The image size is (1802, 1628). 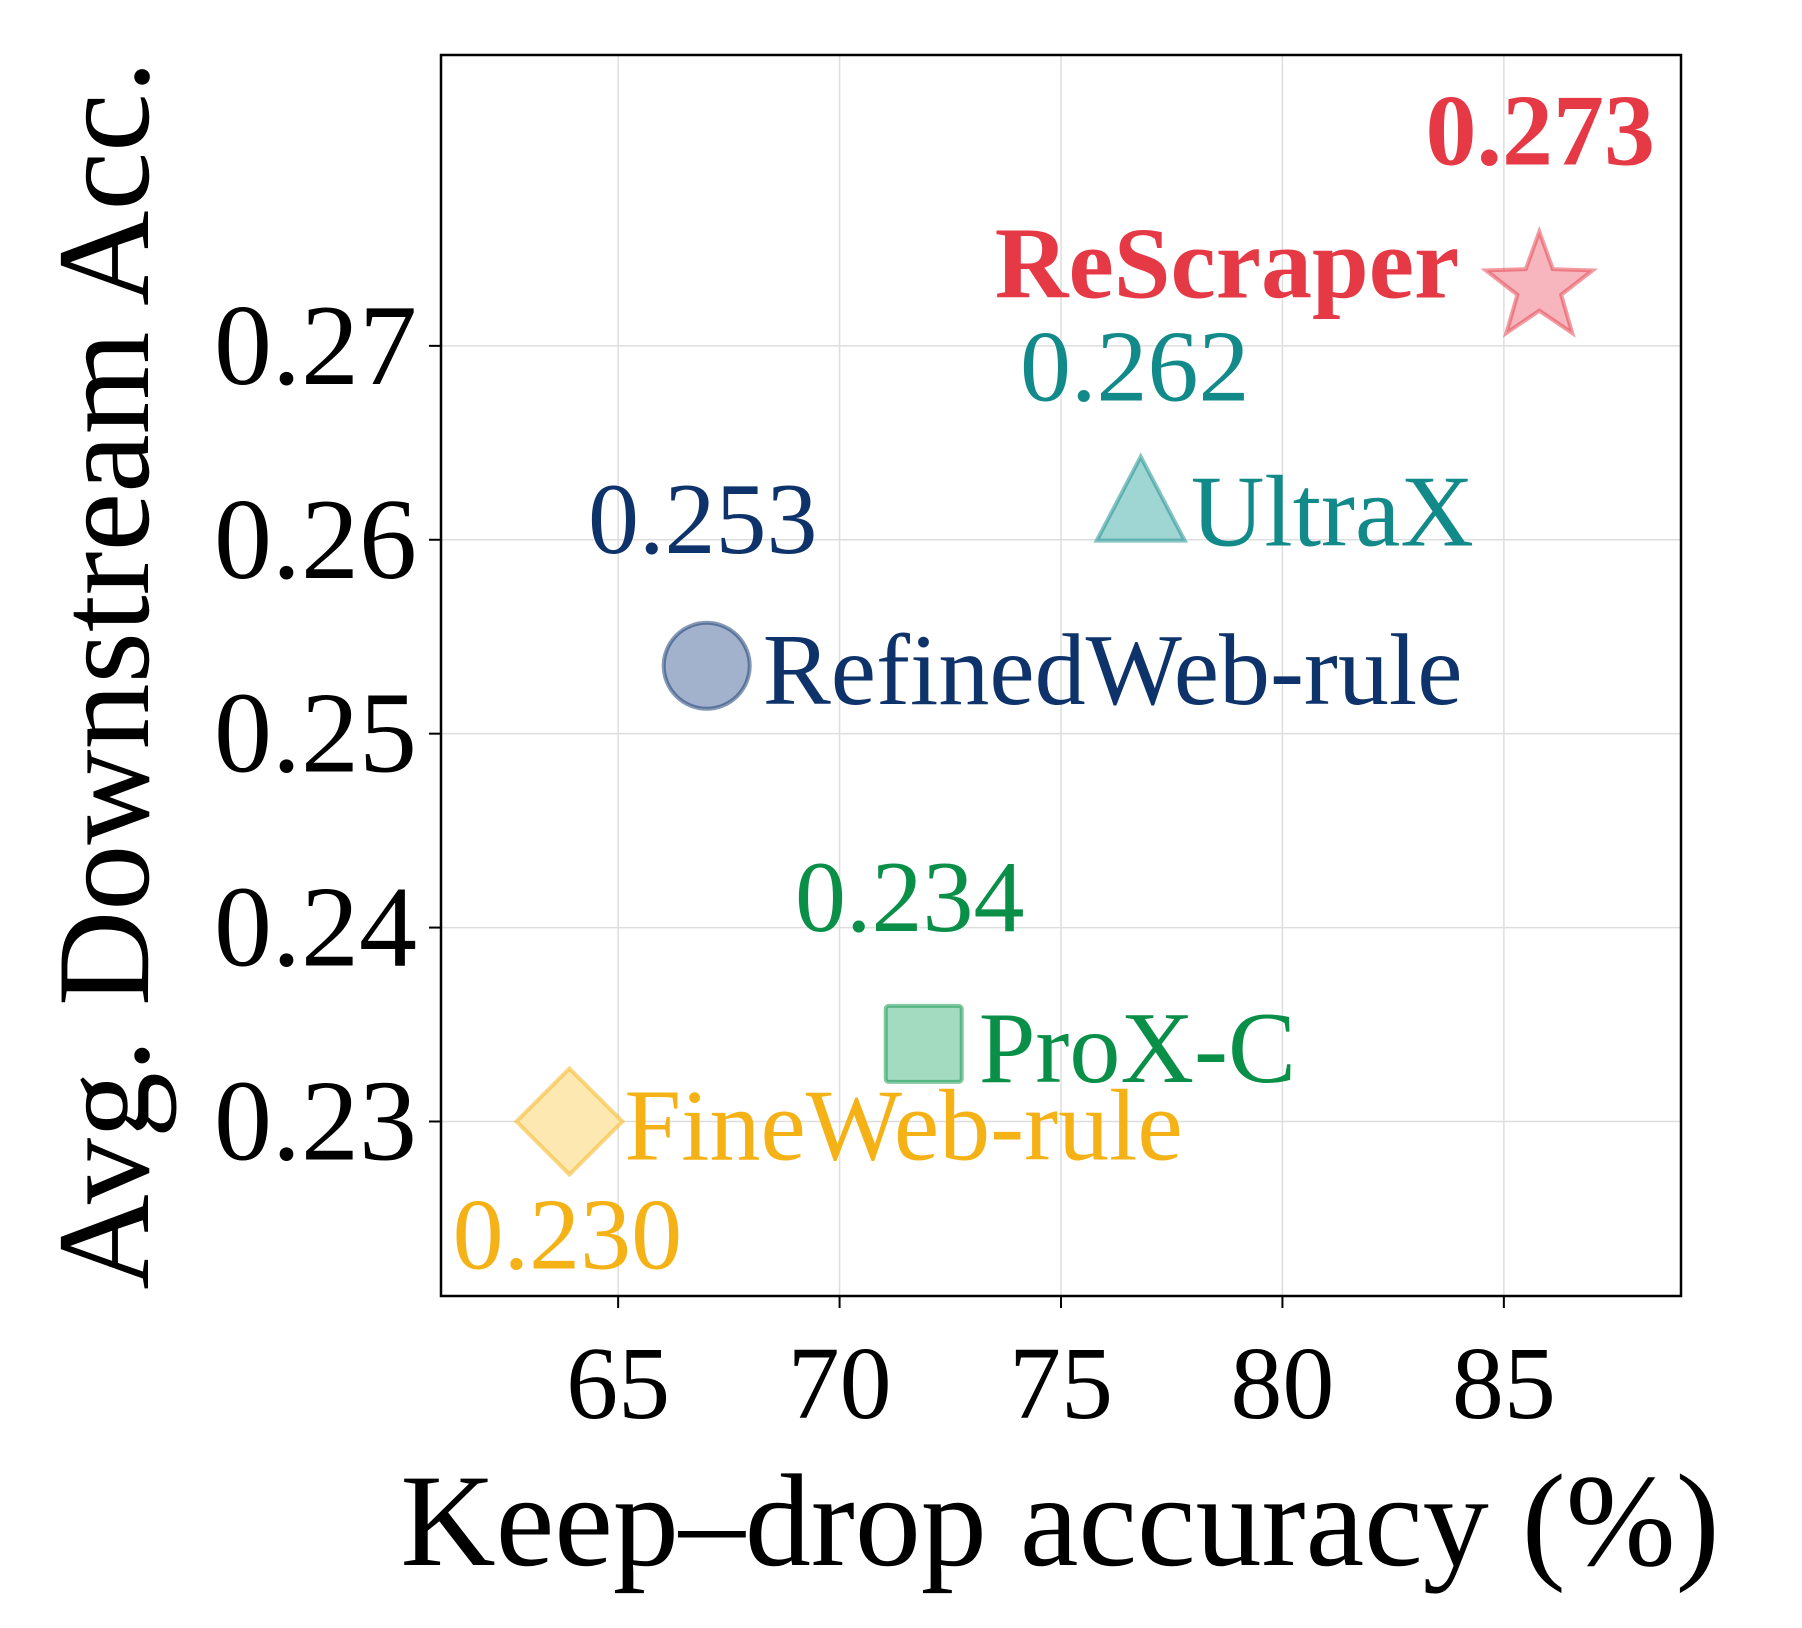 What do you see at coordinates (1541, 131) in the screenshot?
I see `point-rescraper-value-label: 0.273` at bounding box center [1541, 131].